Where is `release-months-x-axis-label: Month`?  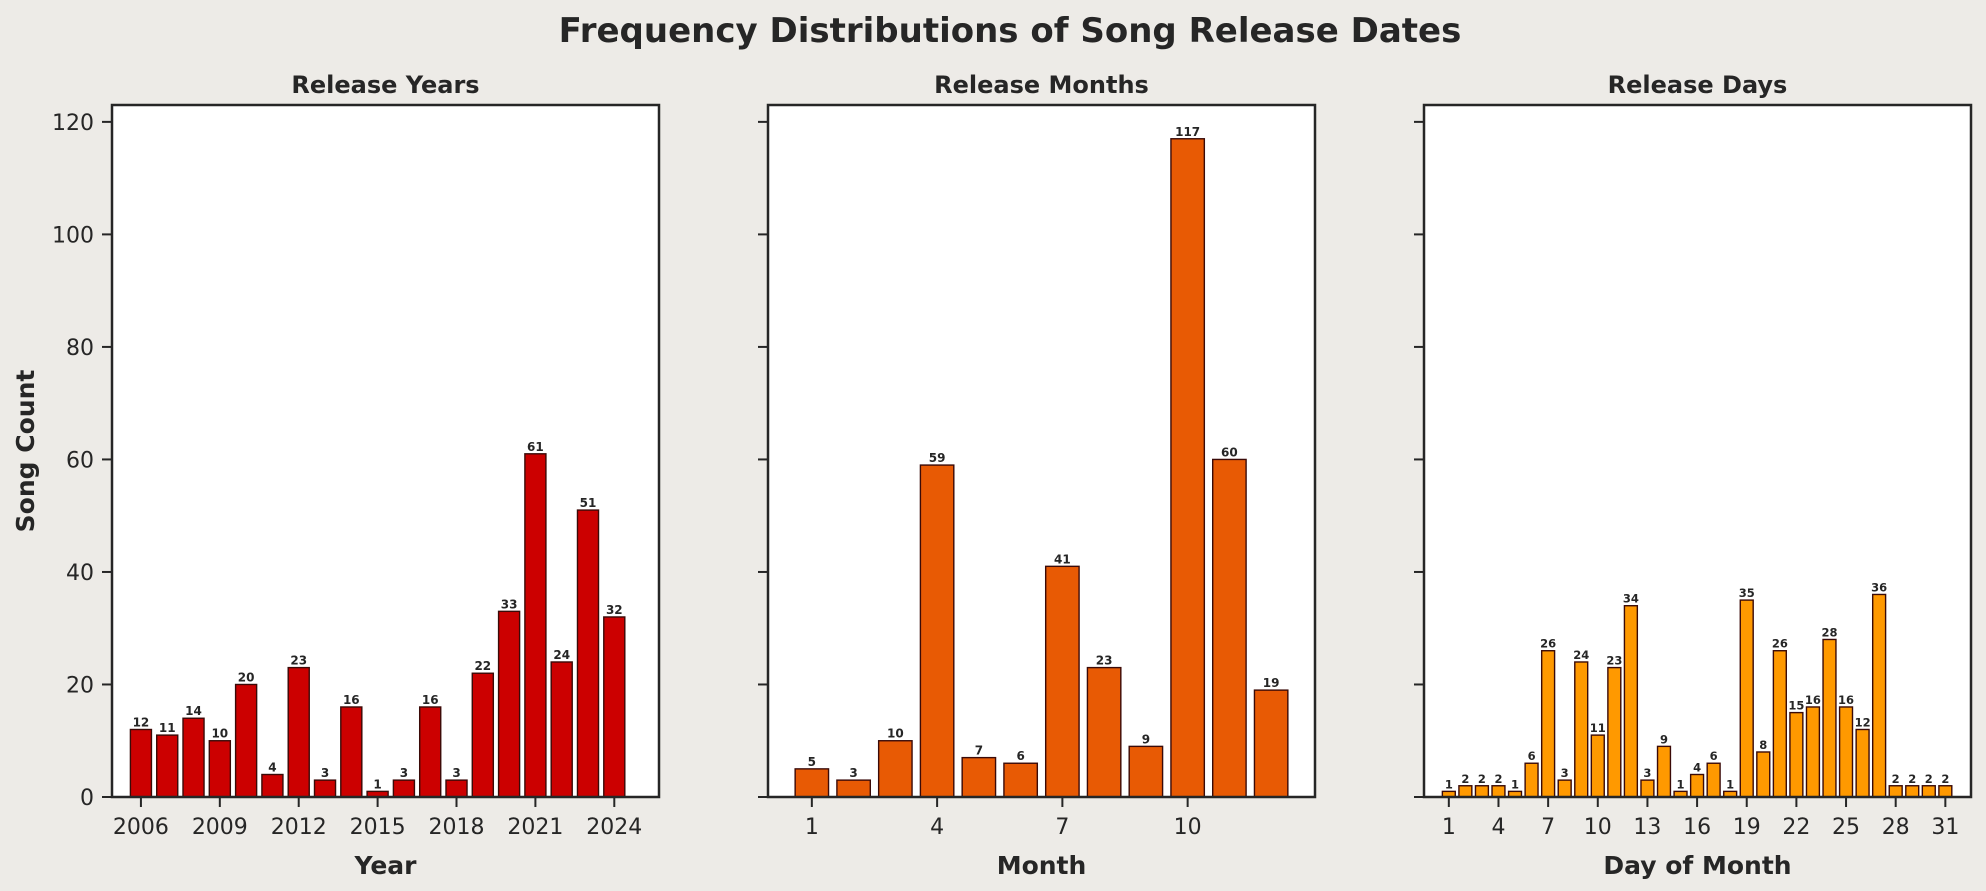 release-months-x-axis-label: Month is located at coordinates (1042, 865).